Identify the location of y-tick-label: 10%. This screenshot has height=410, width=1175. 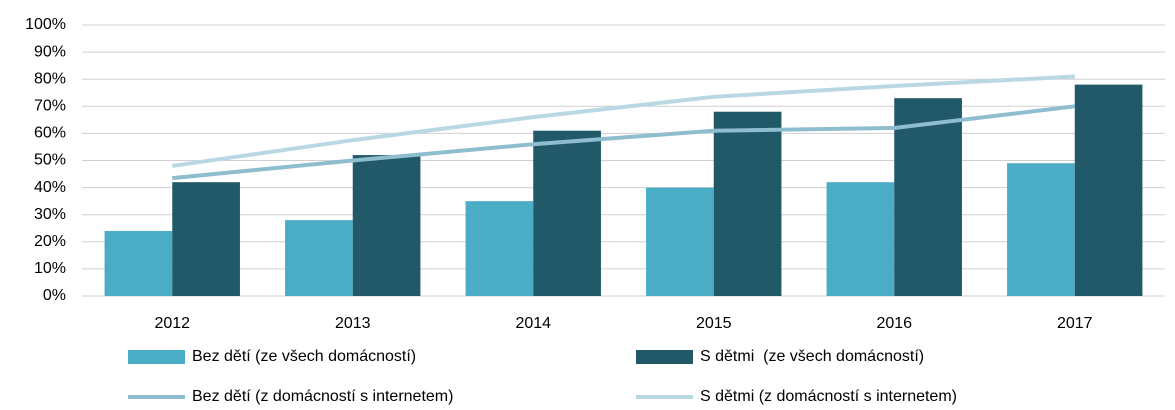
(50, 268).